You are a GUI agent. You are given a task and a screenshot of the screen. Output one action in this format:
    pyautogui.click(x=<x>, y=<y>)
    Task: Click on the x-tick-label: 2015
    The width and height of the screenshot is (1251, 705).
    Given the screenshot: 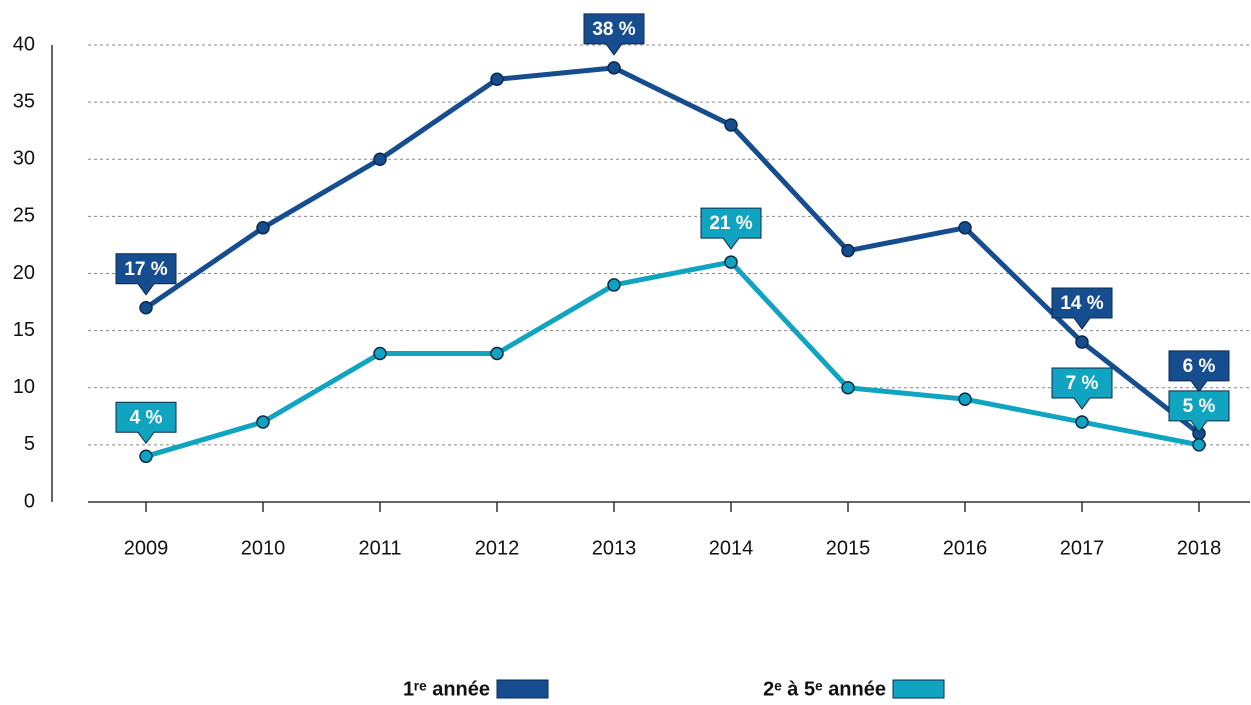 What is the action you would take?
    pyautogui.click(x=848, y=548)
    